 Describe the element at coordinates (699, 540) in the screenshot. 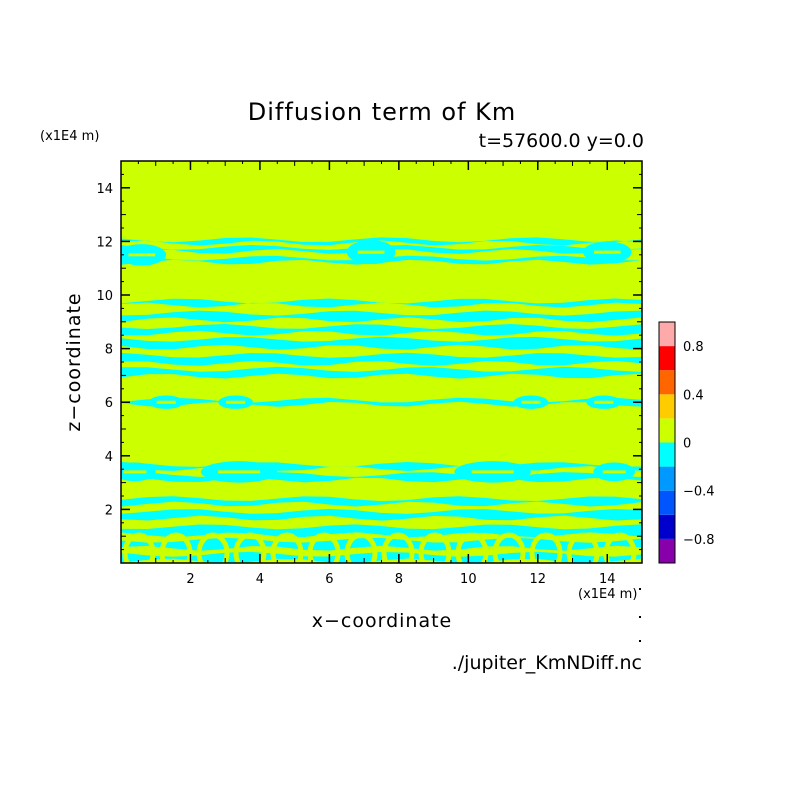

I see `colorbar-tick-label: −0.8` at that location.